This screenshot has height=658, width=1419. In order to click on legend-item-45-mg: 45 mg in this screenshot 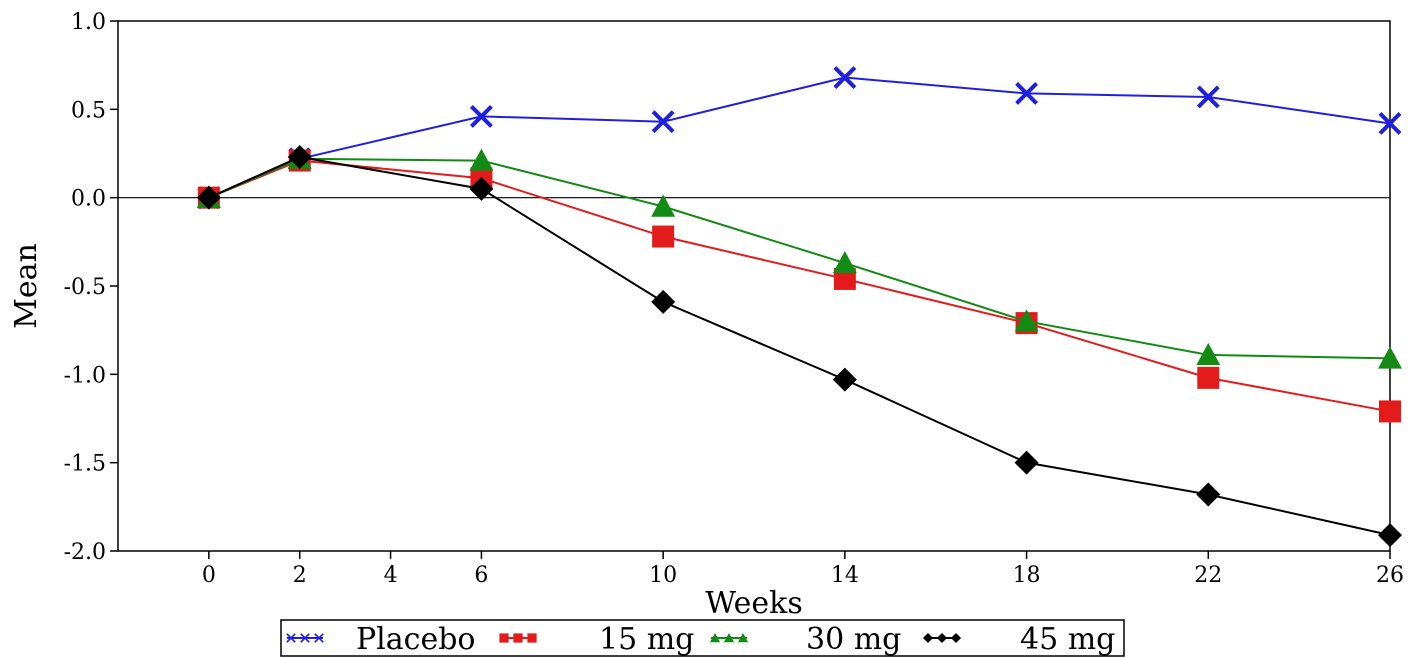, I will do `click(1018, 639)`.